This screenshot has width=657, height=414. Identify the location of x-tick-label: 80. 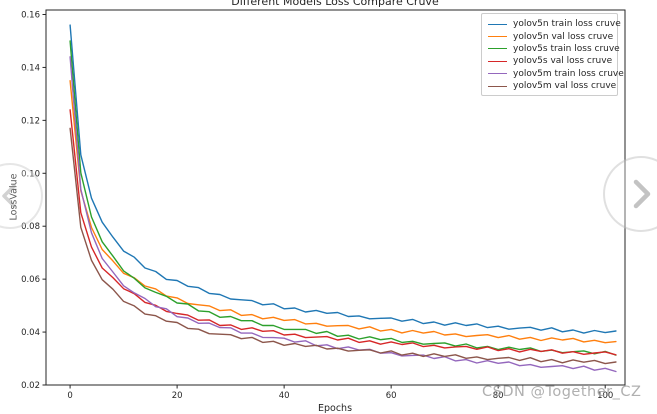
(498, 396).